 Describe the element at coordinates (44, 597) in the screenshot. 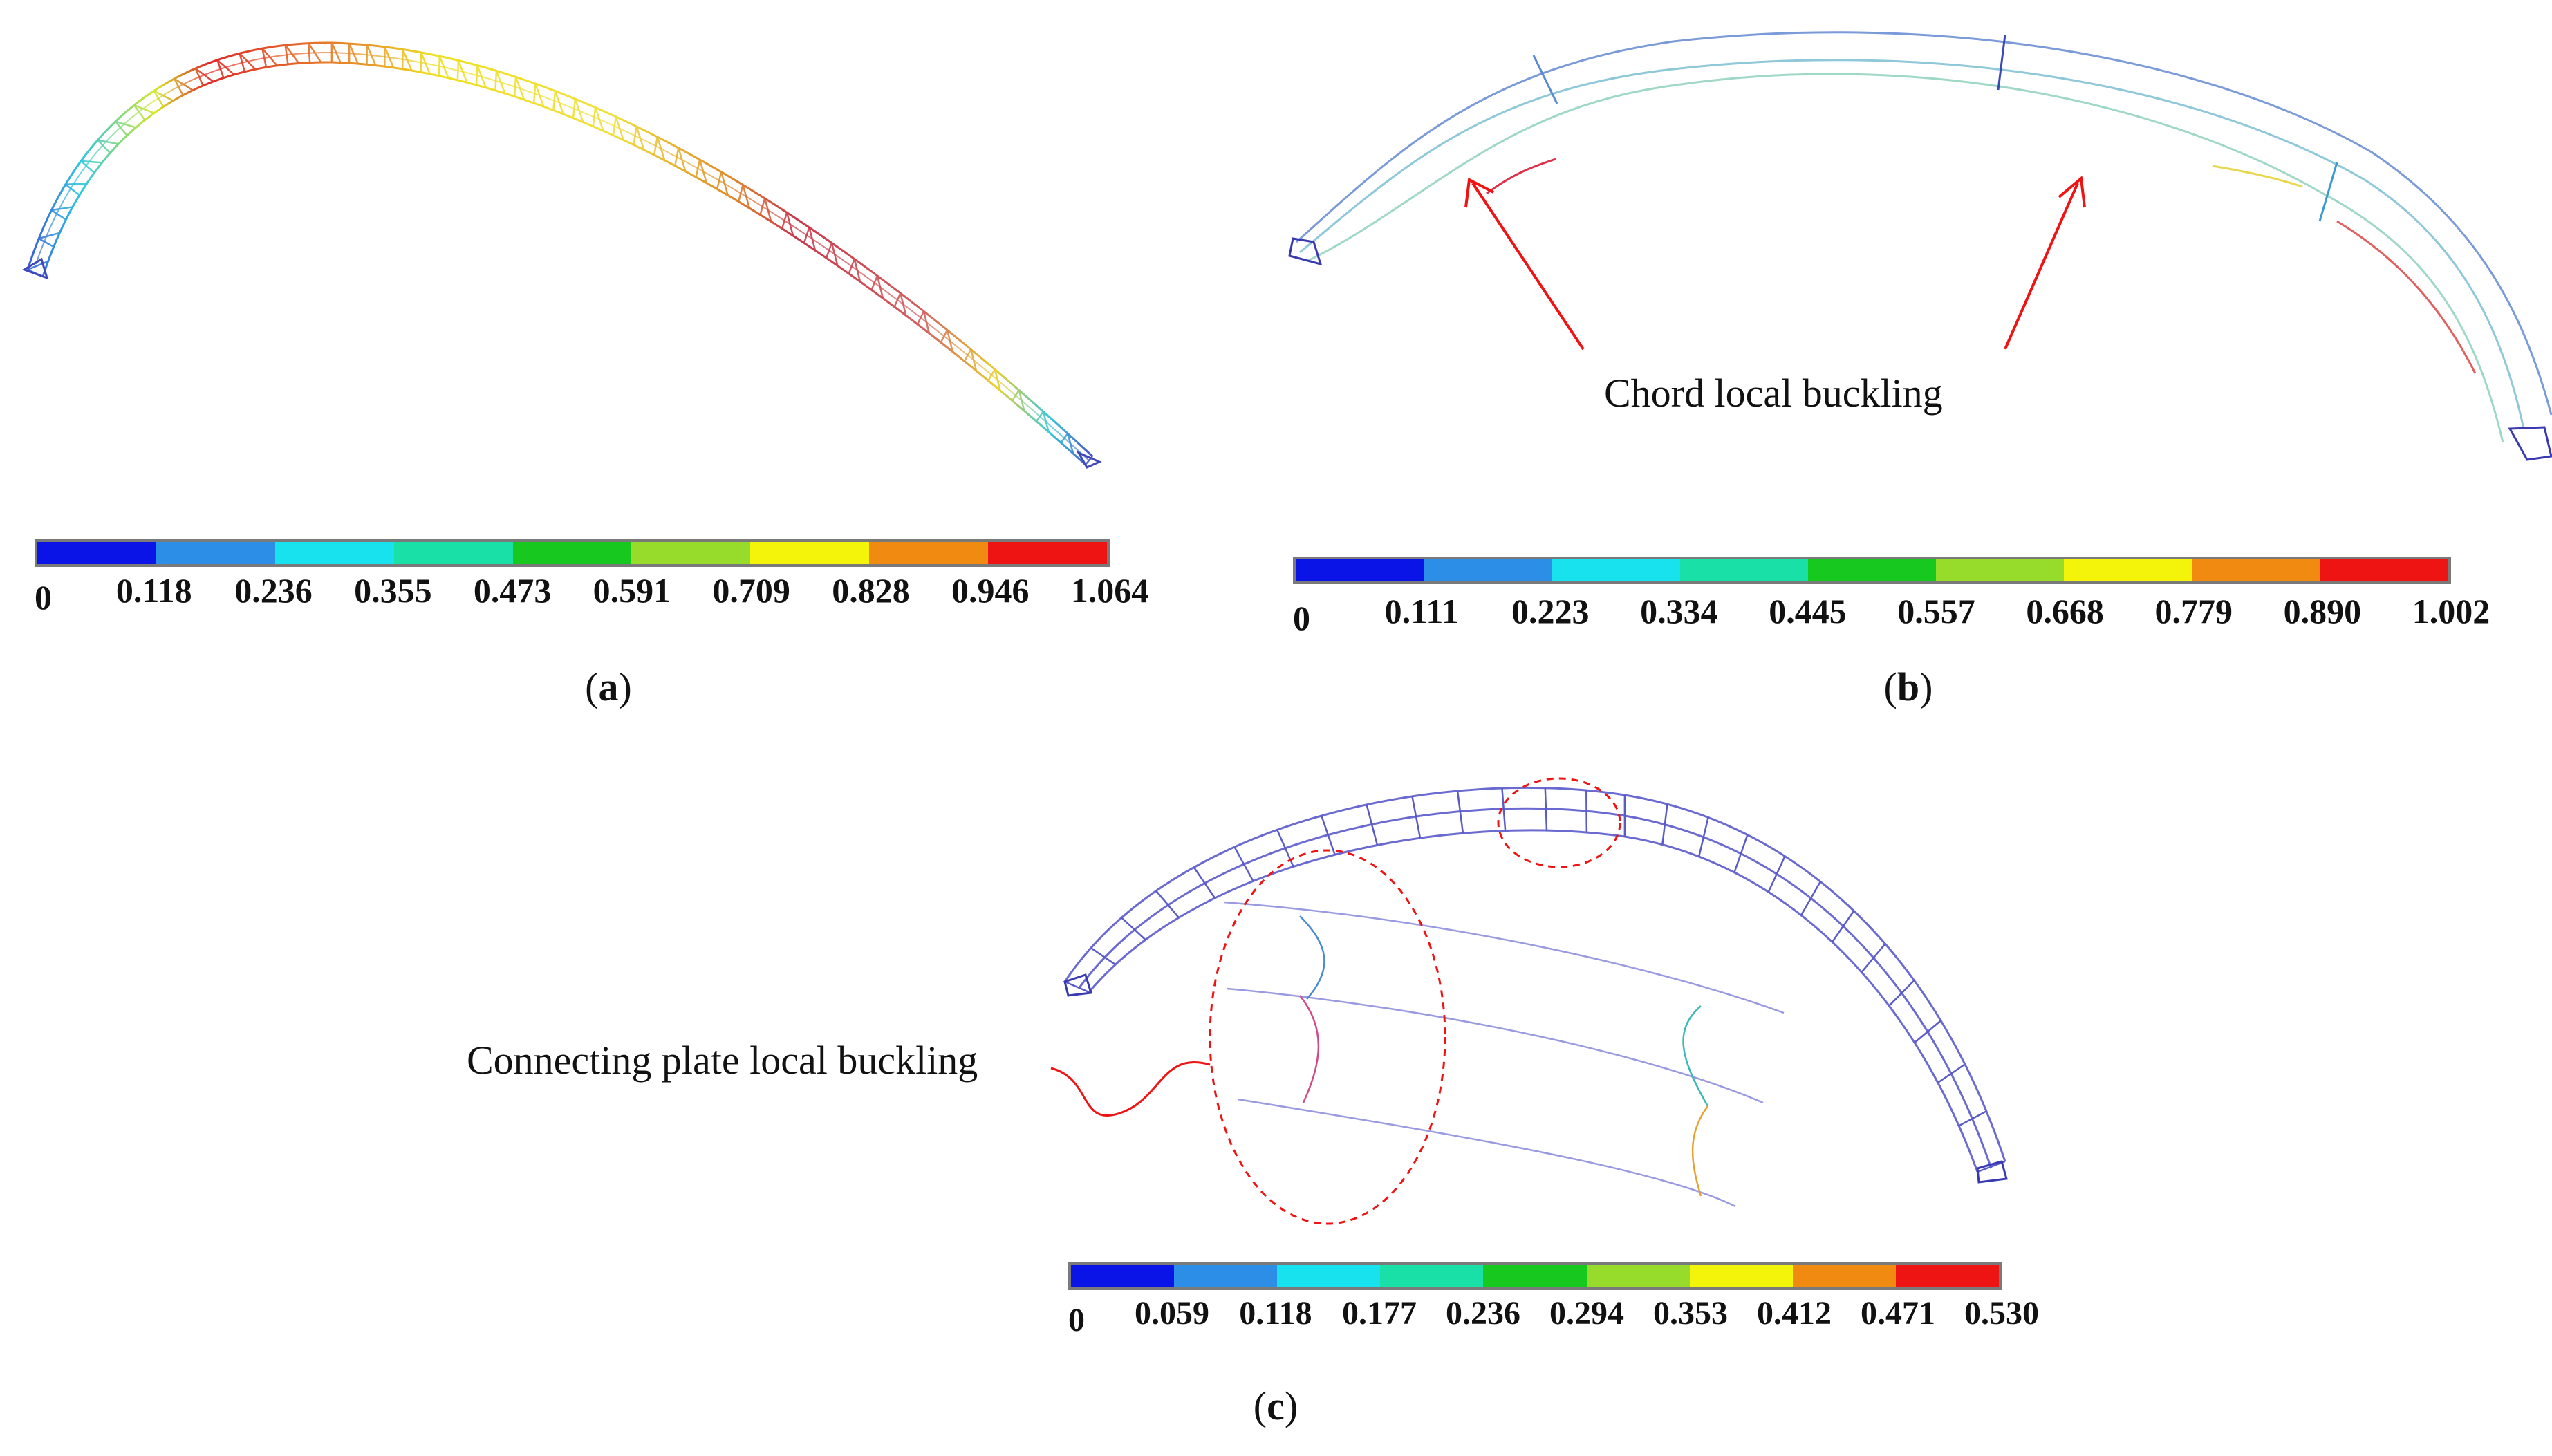

I see `colorbar-a-tick-label: 0` at that location.